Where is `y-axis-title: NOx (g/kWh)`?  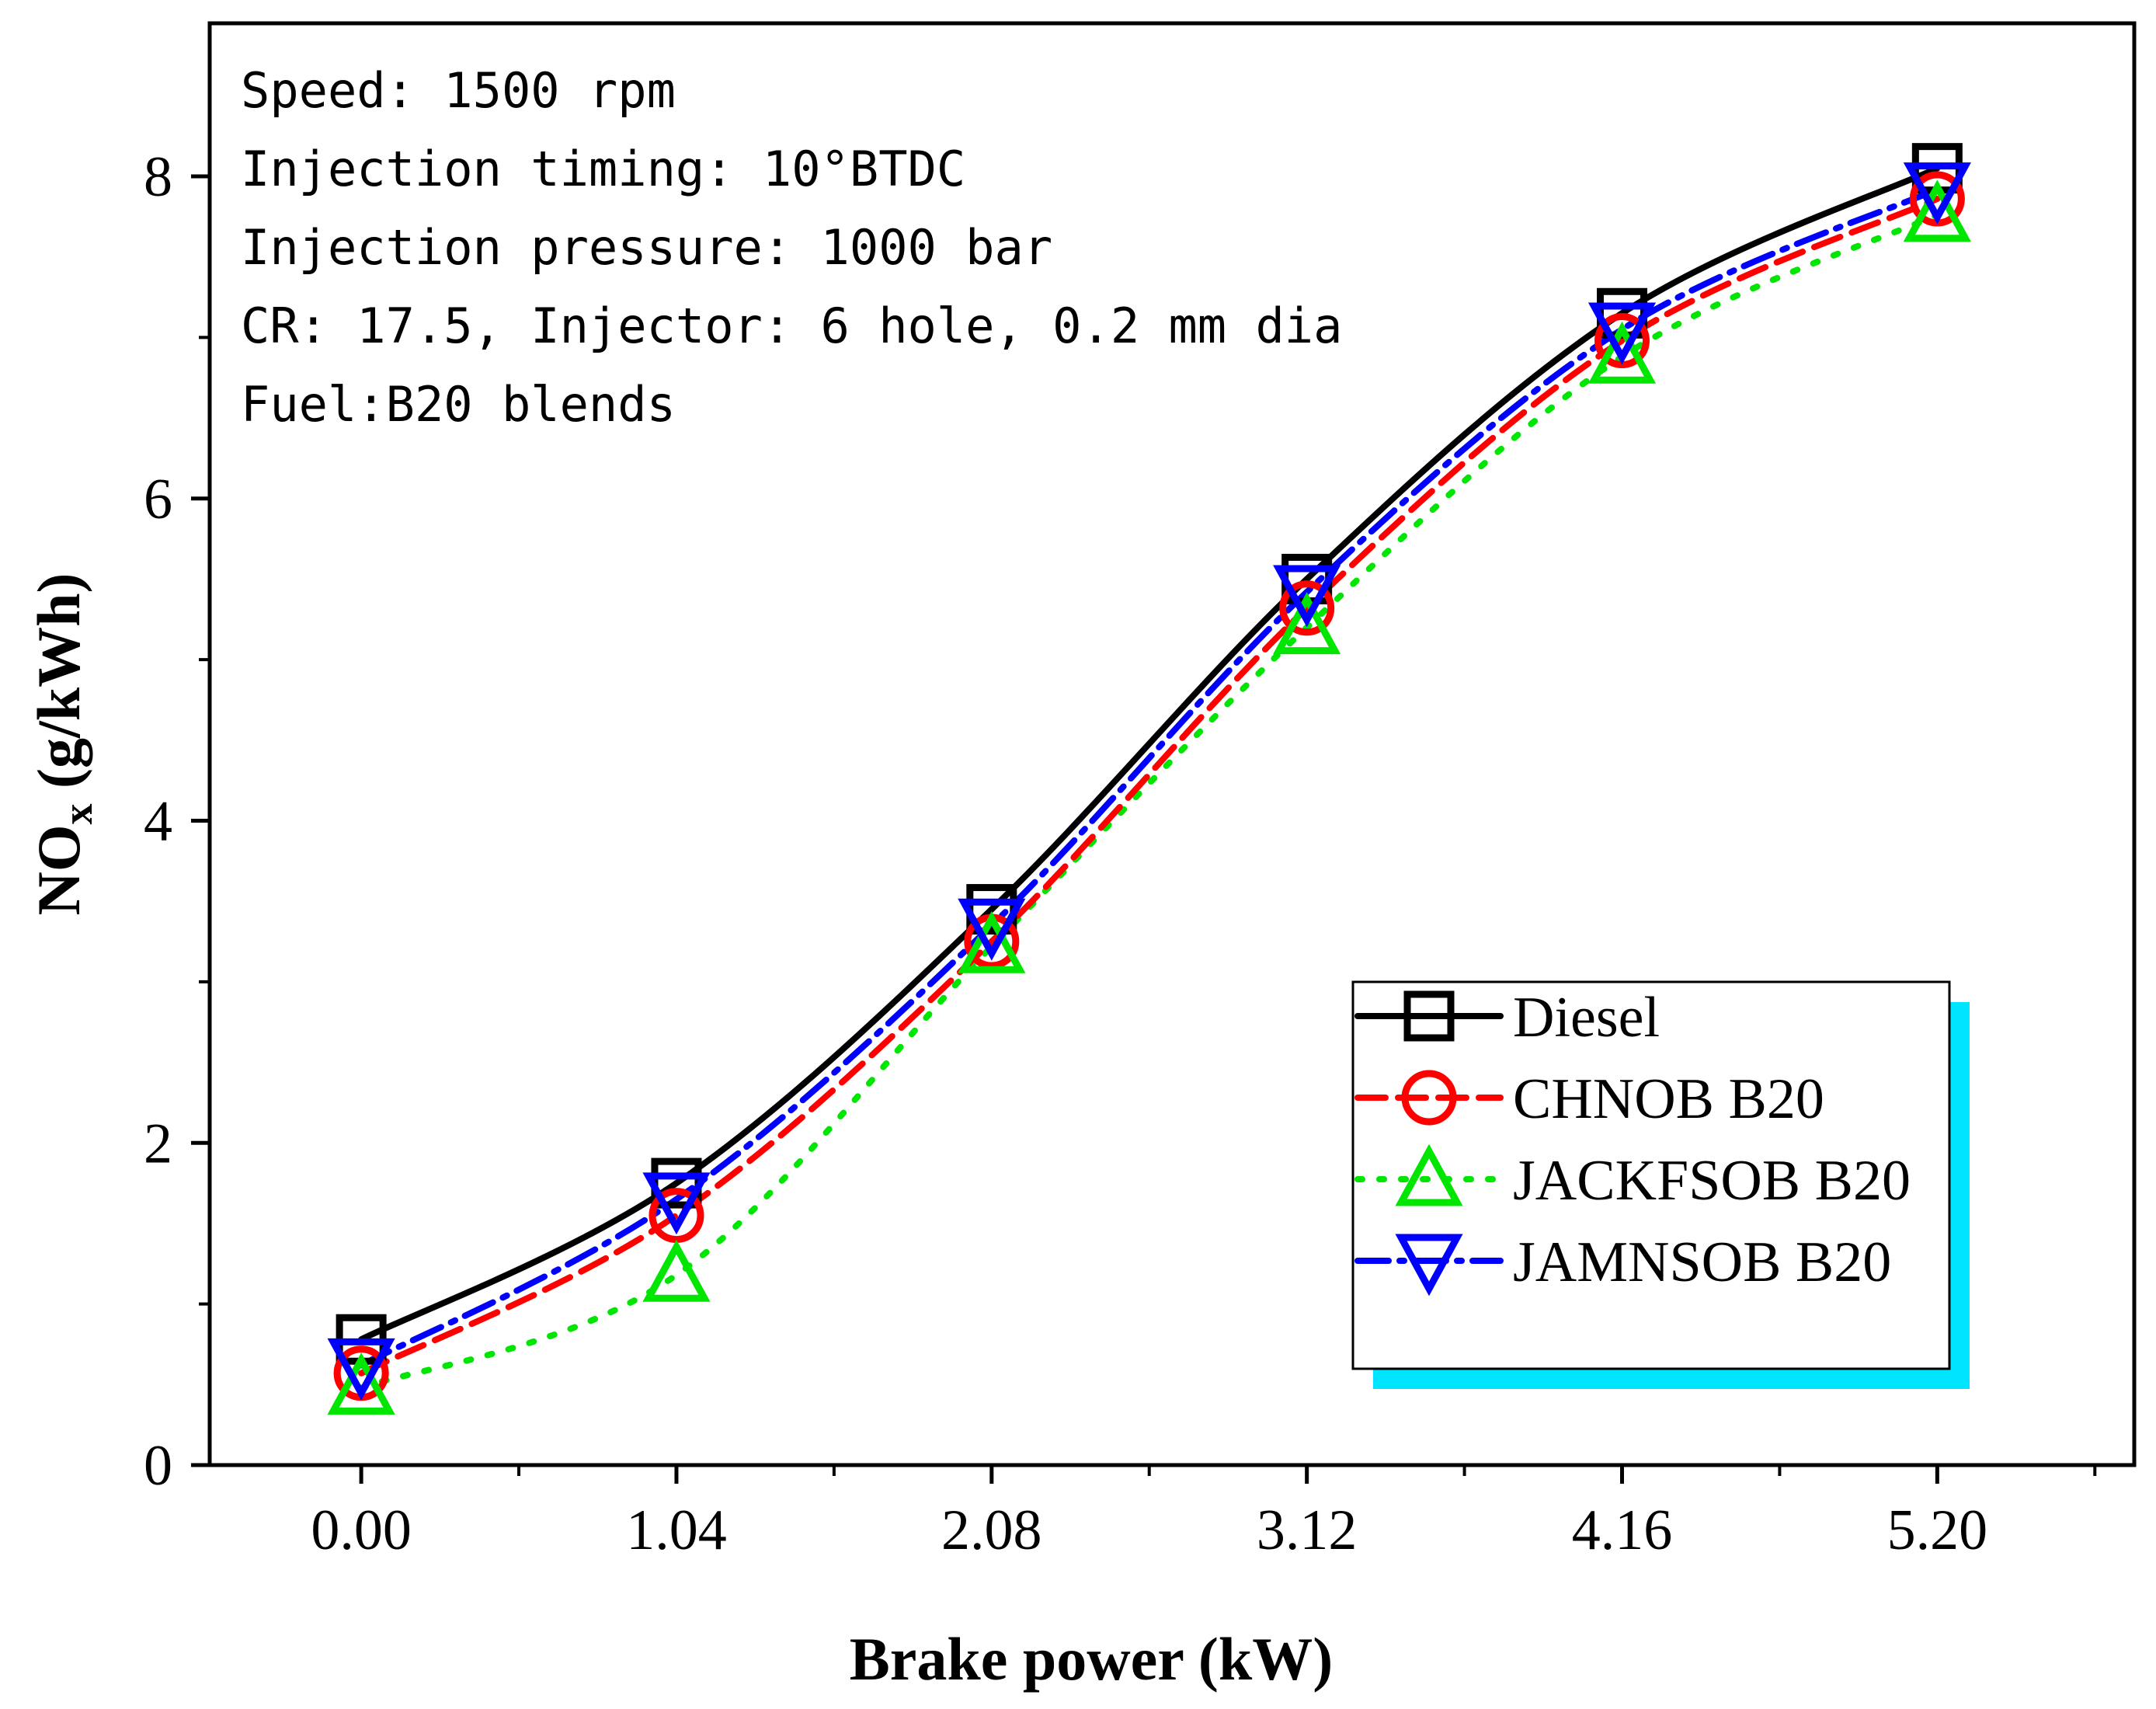
y-axis-title: NOx (g/kWh) is located at coordinates (63, 744).